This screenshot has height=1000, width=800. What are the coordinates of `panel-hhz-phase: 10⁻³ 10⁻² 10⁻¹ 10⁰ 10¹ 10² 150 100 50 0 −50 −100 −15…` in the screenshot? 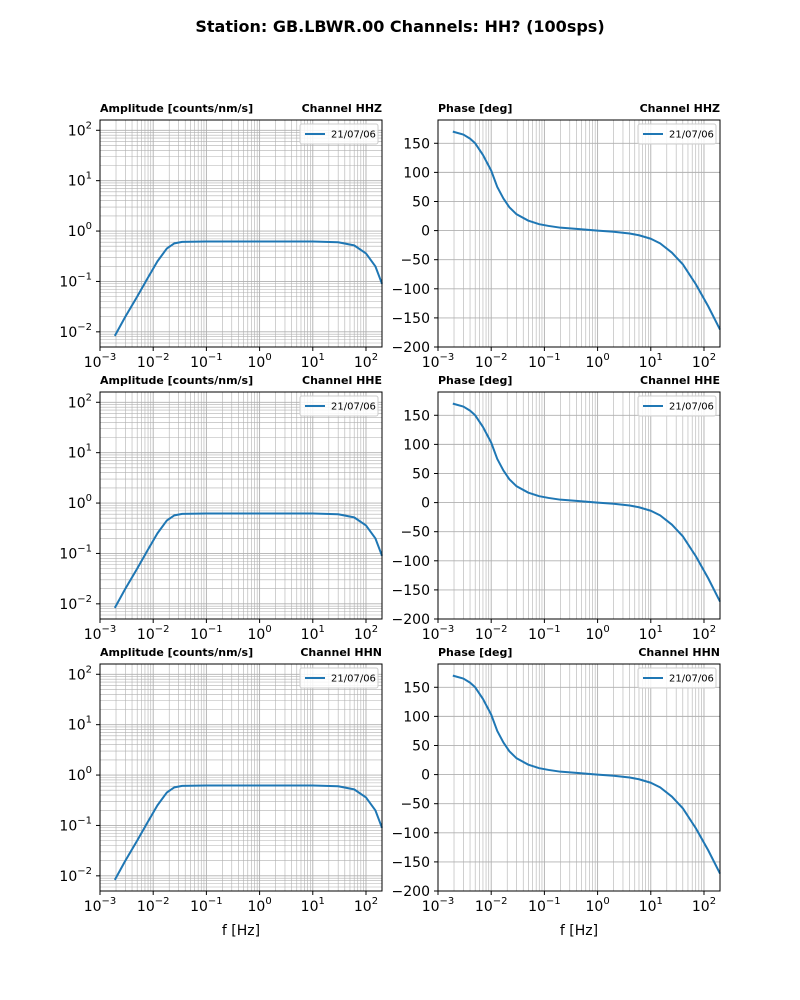 It's located at (556, 236).